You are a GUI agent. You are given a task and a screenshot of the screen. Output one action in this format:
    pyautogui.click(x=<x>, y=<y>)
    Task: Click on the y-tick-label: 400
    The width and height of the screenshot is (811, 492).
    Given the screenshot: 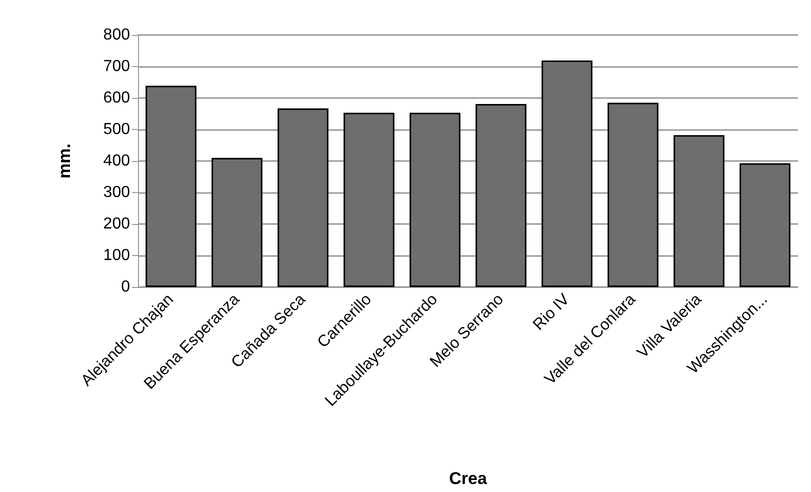 What is the action you would take?
    pyautogui.click(x=116, y=161)
    